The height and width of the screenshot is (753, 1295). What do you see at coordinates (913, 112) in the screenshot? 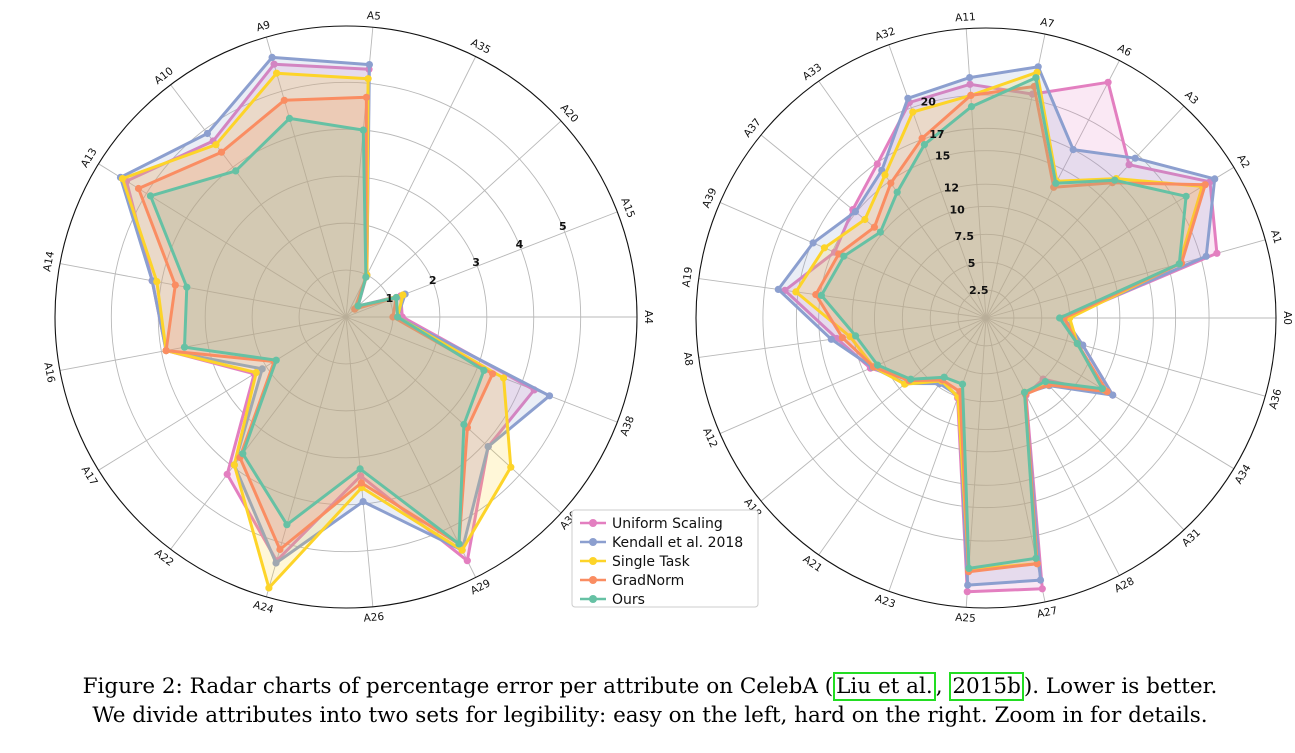
I see `data-point-single-task-a32` at bounding box center [913, 112].